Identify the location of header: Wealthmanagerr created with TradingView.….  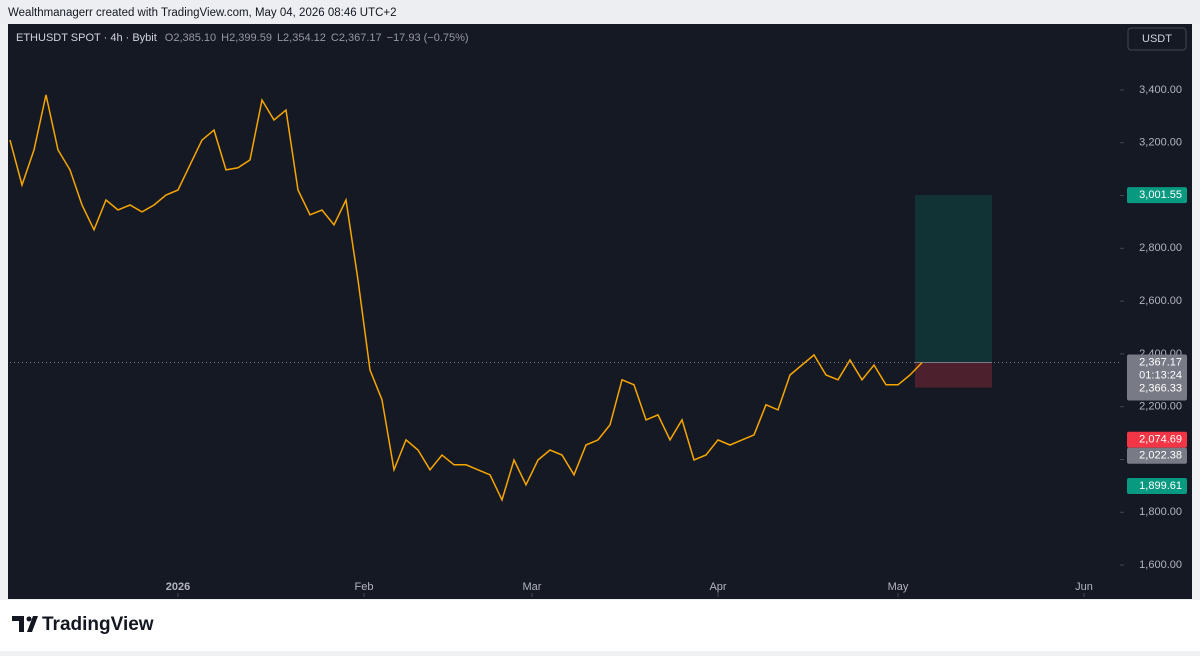
(202, 13).